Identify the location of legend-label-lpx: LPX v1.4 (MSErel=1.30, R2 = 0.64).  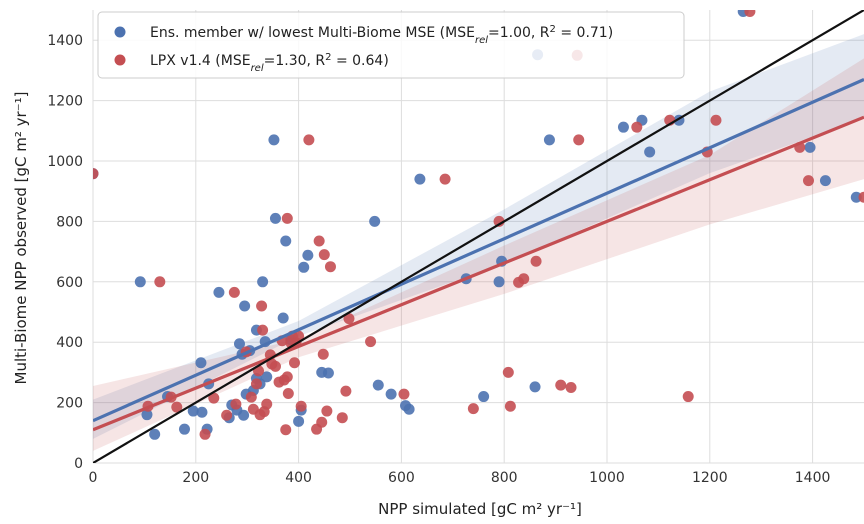
(269, 63).